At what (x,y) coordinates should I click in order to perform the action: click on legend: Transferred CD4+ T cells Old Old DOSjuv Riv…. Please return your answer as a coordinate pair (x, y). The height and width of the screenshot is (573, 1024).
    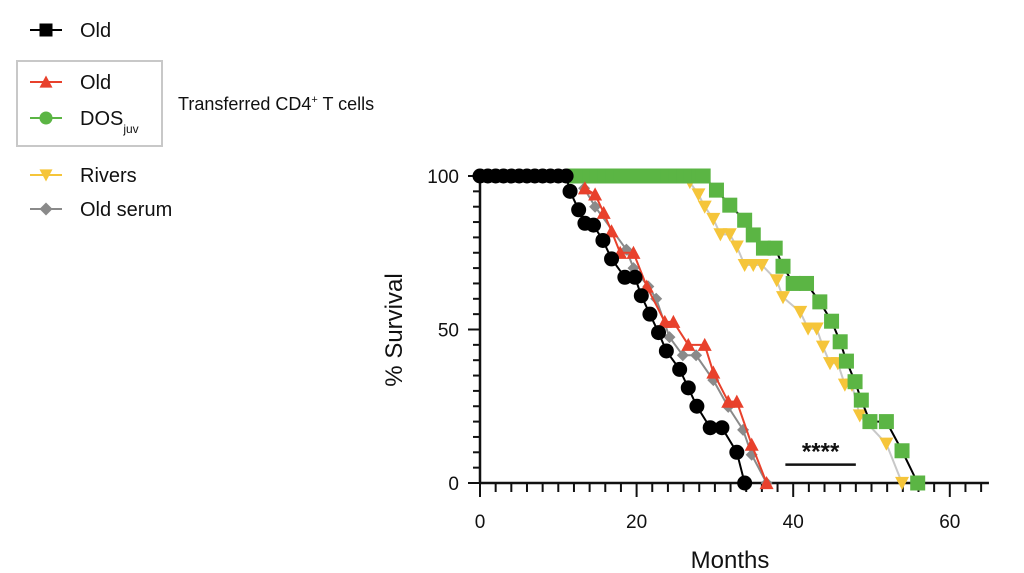
    Looking at the image, I should click on (195, 120).